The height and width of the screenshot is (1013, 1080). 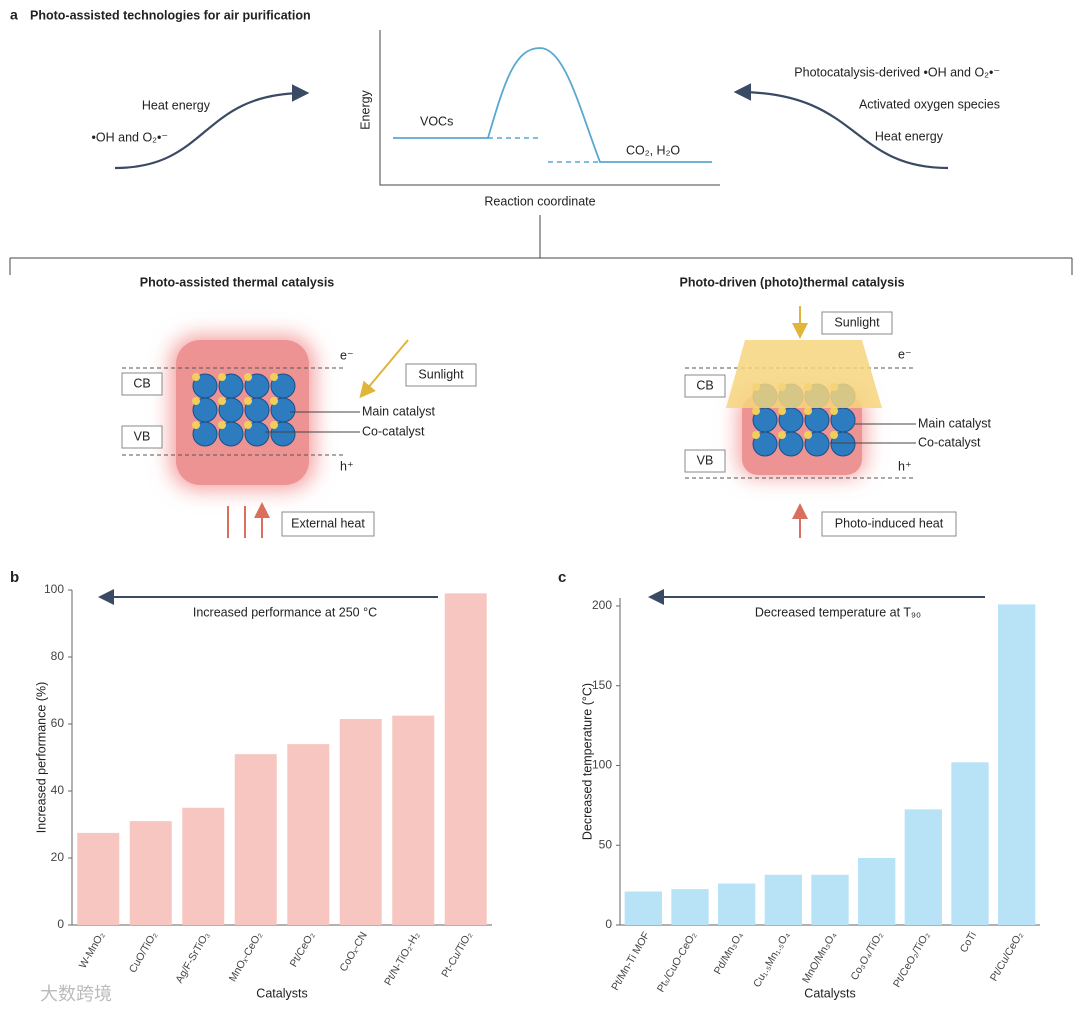 What do you see at coordinates (544, 150) in the screenshot?
I see `energy-levels` at bounding box center [544, 150].